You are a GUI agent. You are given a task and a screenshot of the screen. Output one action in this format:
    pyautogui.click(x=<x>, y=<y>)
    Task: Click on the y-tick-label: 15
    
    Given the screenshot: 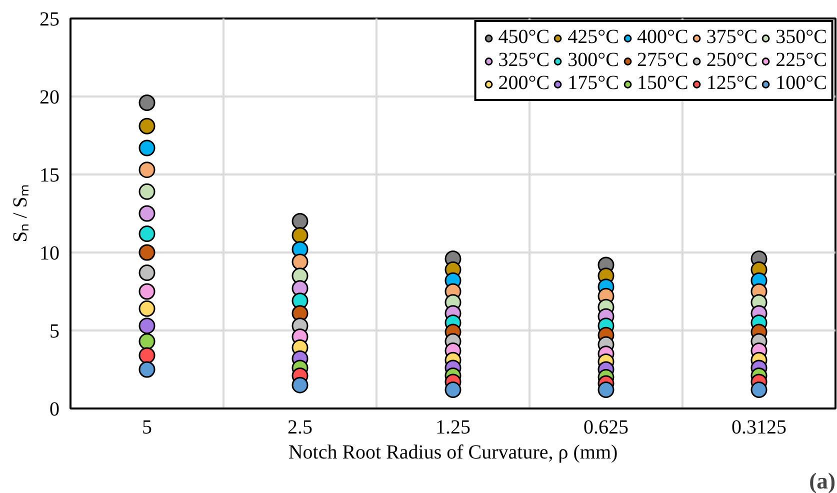 What is the action you would take?
    pyautogui.click(x=50, y=175)
    